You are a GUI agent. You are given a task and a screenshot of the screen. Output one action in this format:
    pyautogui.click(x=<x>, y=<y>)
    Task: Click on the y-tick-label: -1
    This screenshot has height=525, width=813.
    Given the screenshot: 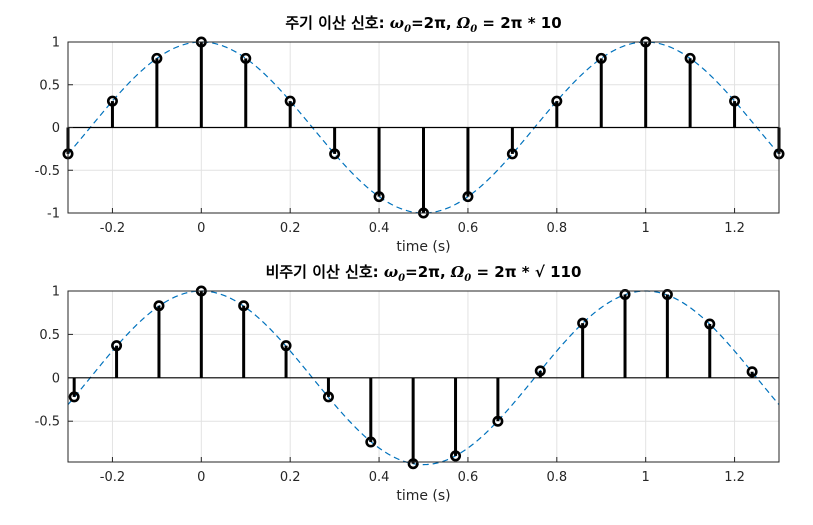 What is the action you would take?
    pyautogui.click(x=53, y=214)
    